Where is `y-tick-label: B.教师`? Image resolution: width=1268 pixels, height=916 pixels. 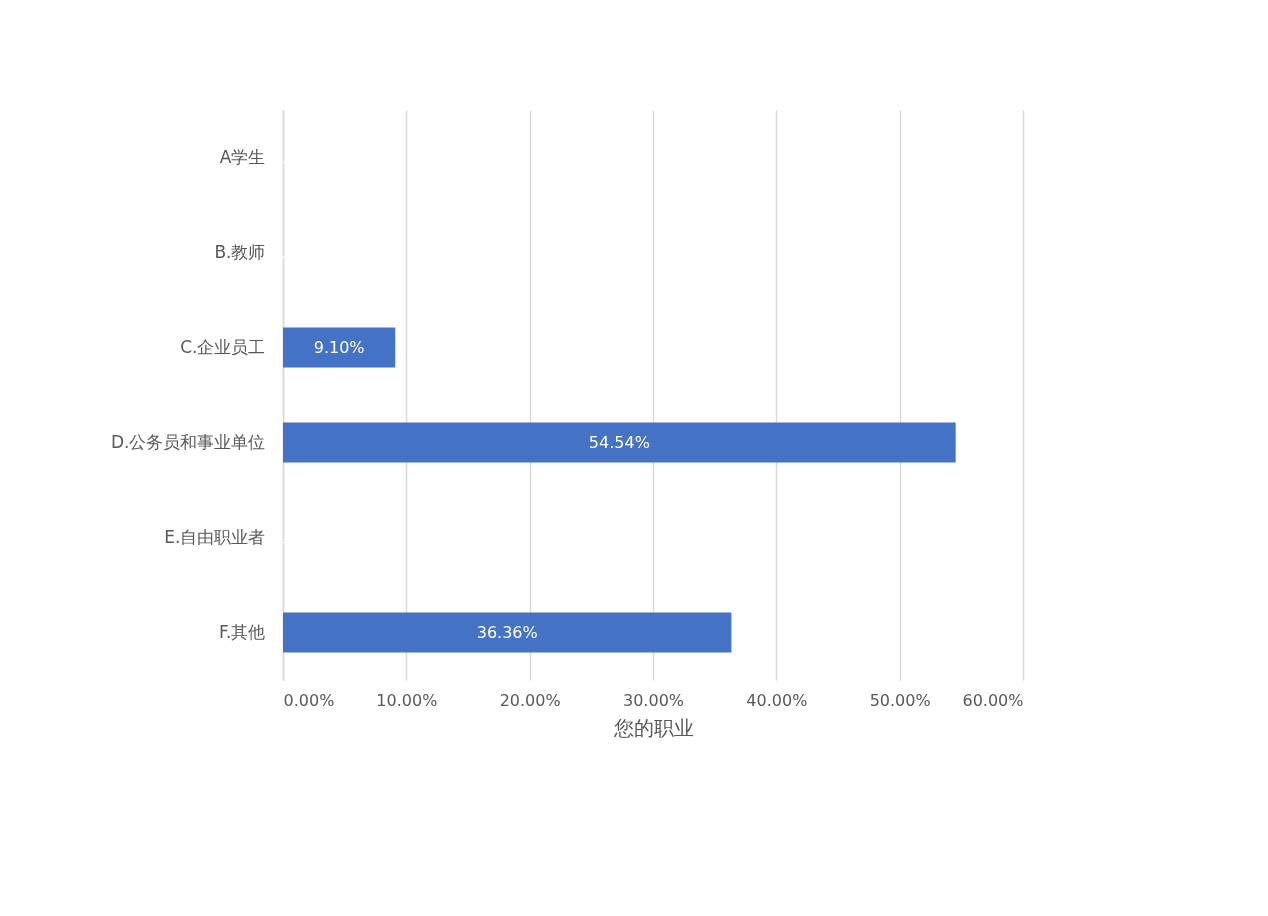 y-tick-label: B.教师 is located at coordinates (240, 251).